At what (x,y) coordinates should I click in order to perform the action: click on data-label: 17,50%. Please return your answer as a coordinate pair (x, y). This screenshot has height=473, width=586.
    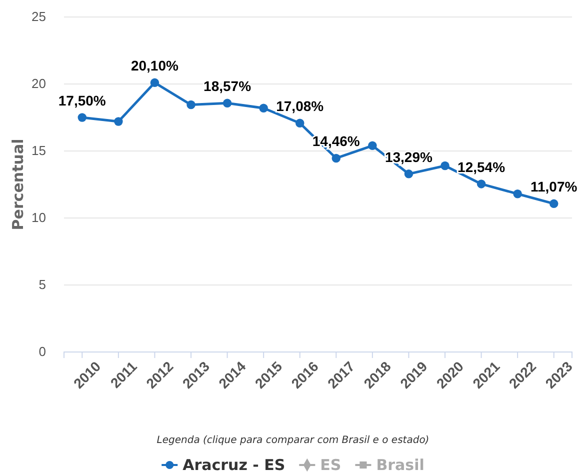
    Looking at the image, I should click on (82, 100).